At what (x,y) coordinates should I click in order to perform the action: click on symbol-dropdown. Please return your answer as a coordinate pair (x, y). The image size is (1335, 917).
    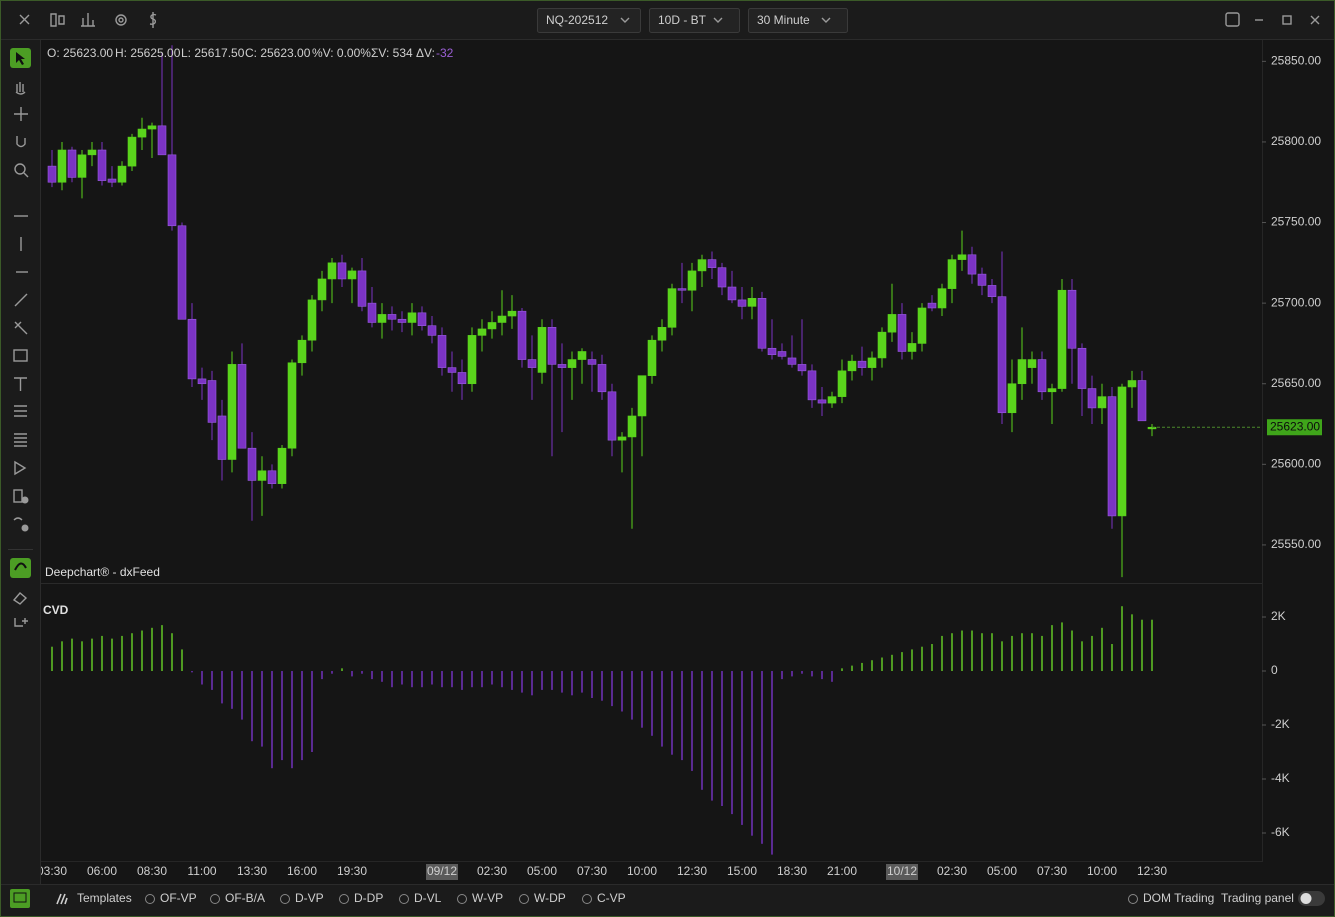
    Looking at the image, I should click on (589, 20).